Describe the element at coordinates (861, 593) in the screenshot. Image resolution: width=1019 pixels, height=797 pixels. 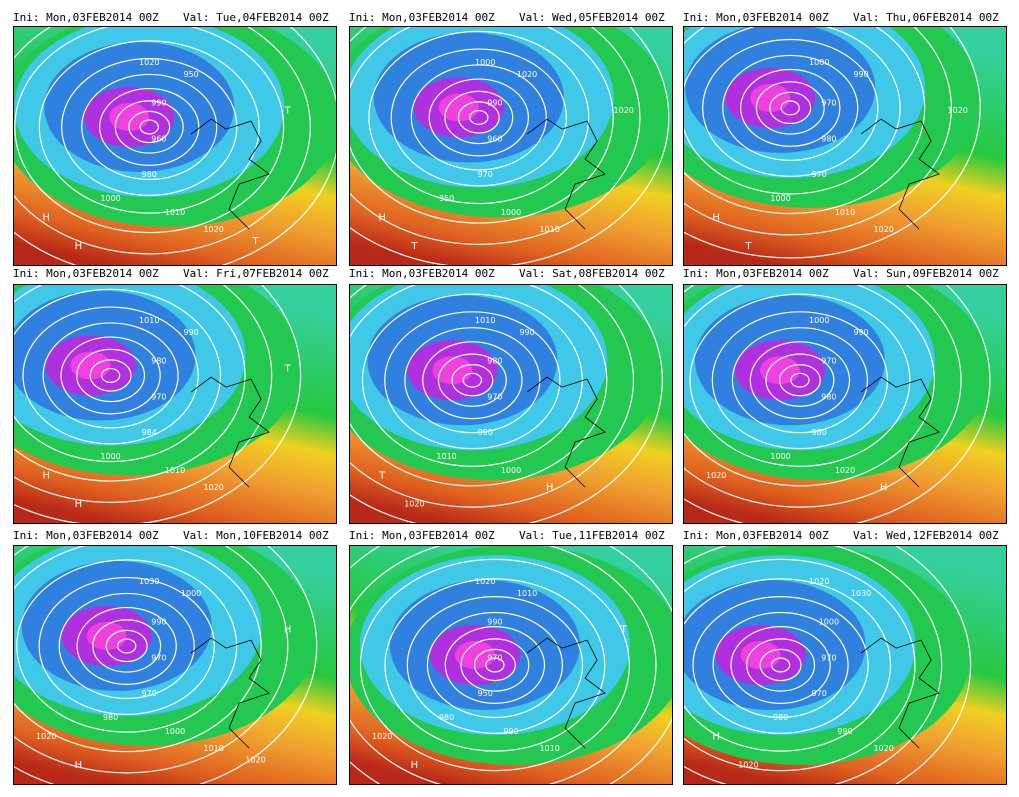
I see `isobar-label: 1030` at that location.